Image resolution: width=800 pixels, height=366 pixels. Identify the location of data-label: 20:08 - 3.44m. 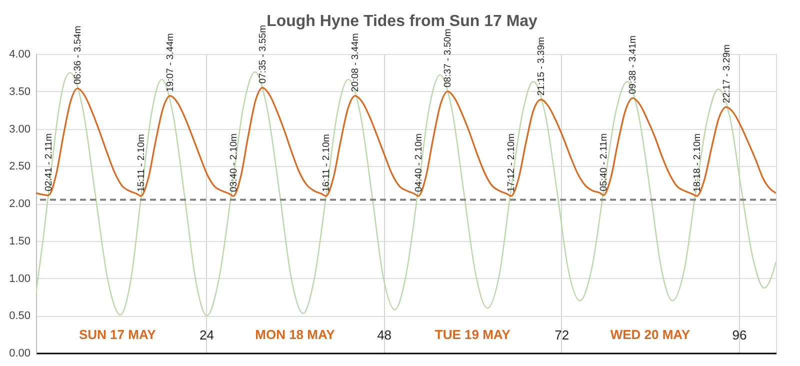
(356, 62).